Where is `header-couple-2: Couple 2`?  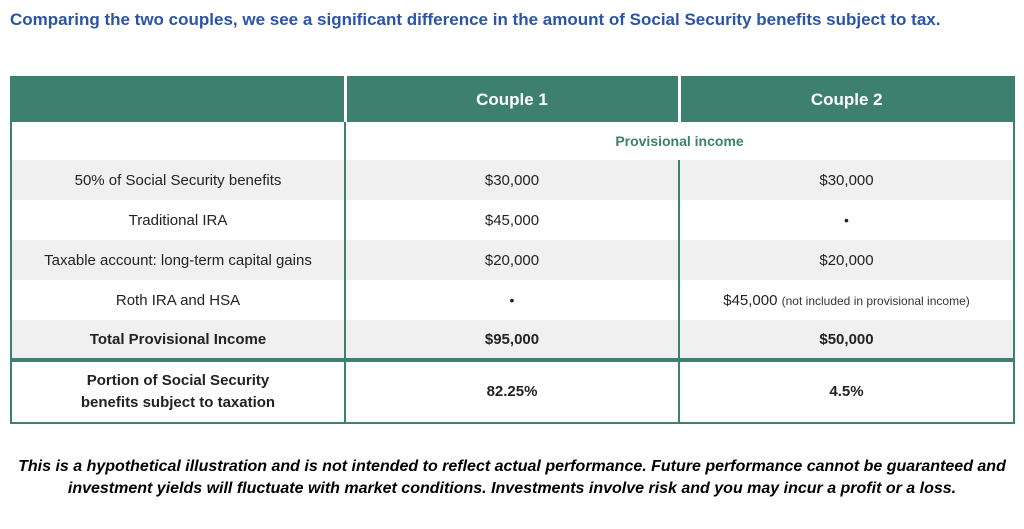
header-couple-2: Couple 2 is located at coordinates (846, 99).